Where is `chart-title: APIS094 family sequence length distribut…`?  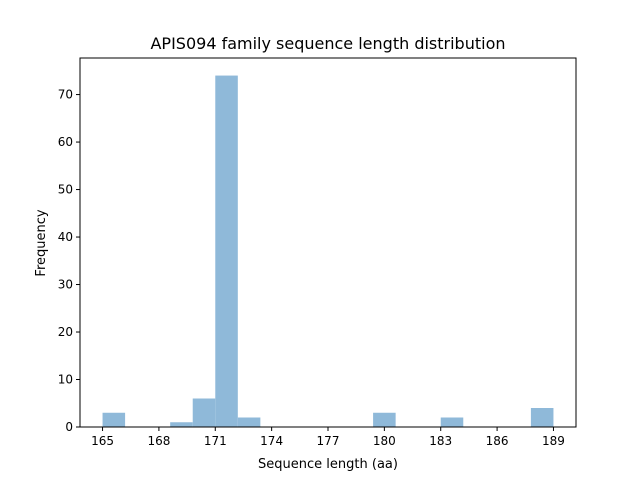
chart-title: APIS094 family sequence length distribut… is located at coordinates (327, 43).